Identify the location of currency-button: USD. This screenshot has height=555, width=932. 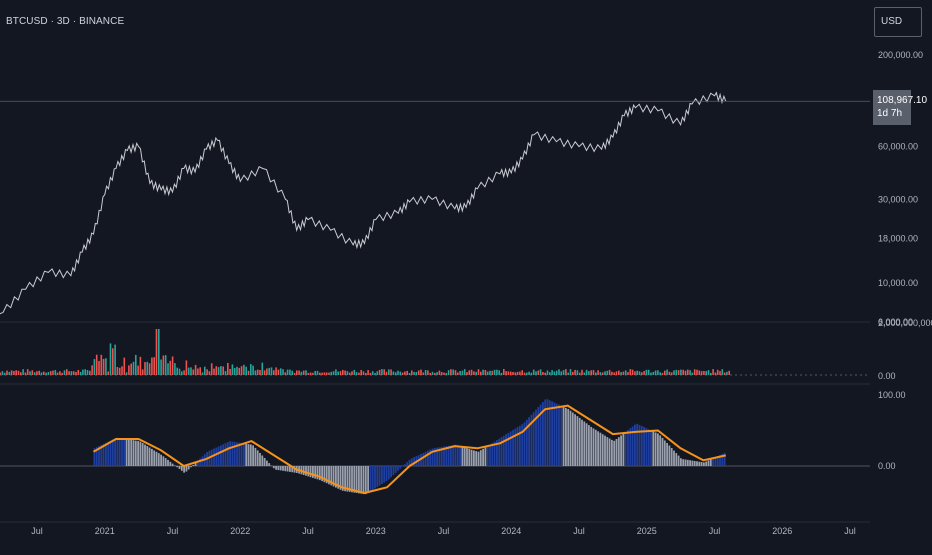
(898, 22).